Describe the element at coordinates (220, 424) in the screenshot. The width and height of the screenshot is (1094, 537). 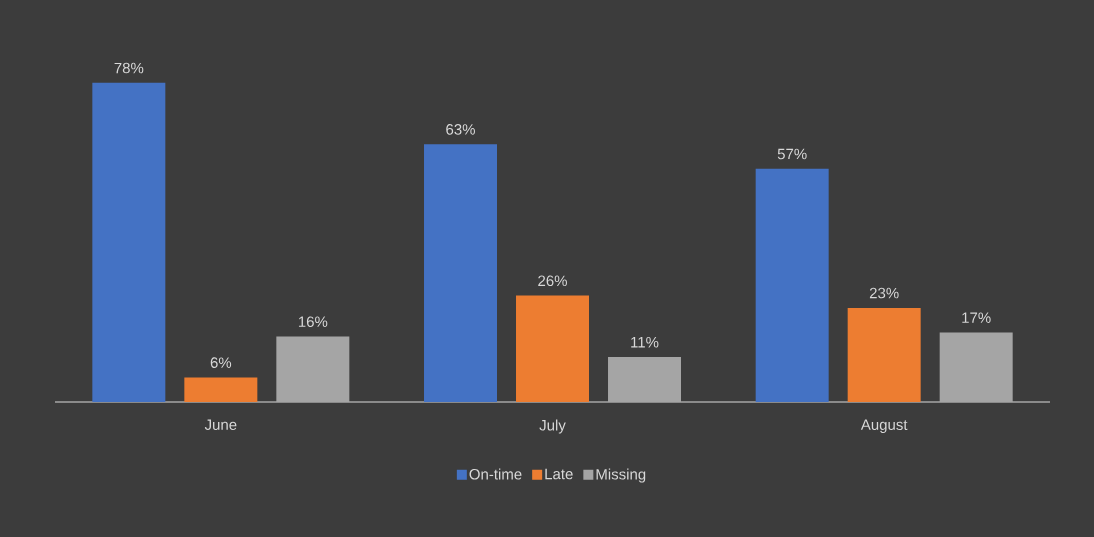
I see `x-tick-label: June` at that location.